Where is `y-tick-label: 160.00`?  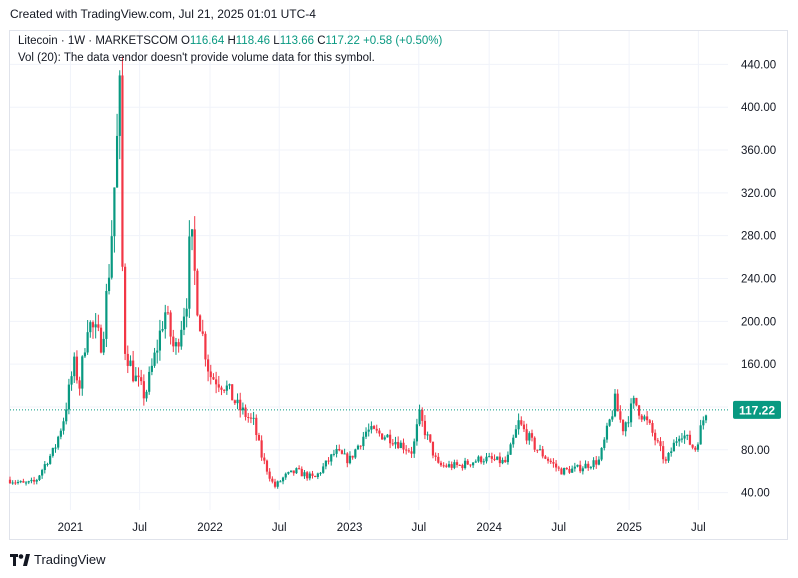 y-tick-label: 160.00 is located at coordinates (758, 365).